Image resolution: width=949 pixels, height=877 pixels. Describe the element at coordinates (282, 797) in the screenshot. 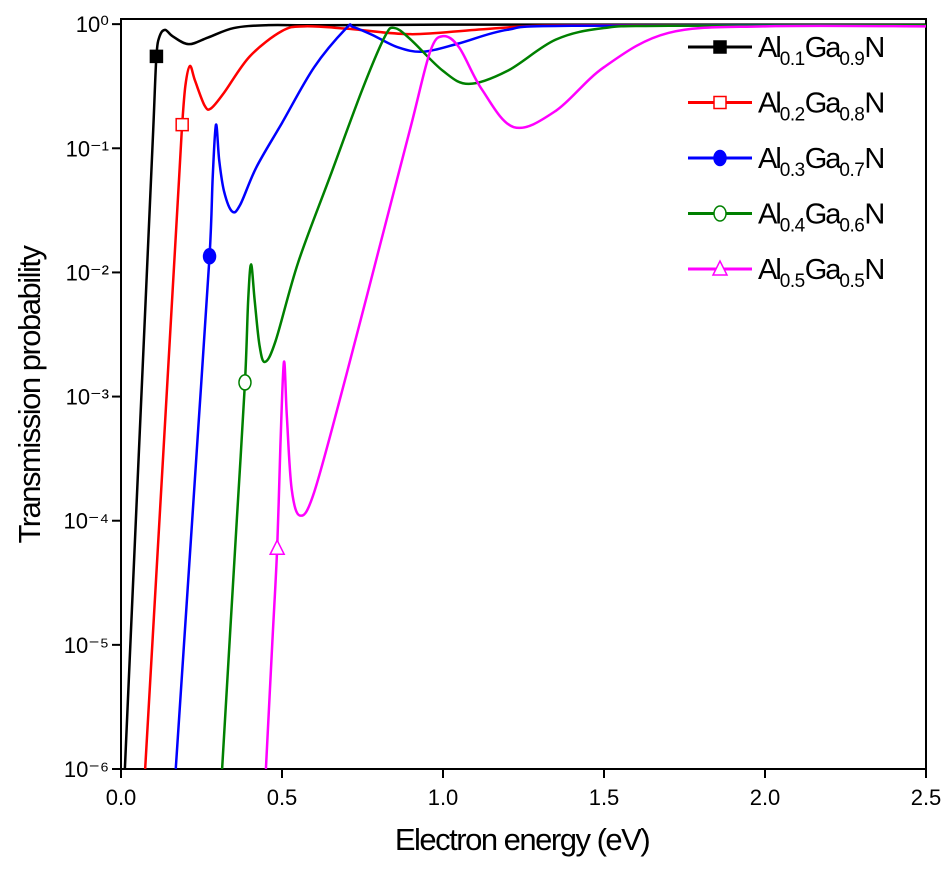

I see `x-tick-label: 0.5` at that location.